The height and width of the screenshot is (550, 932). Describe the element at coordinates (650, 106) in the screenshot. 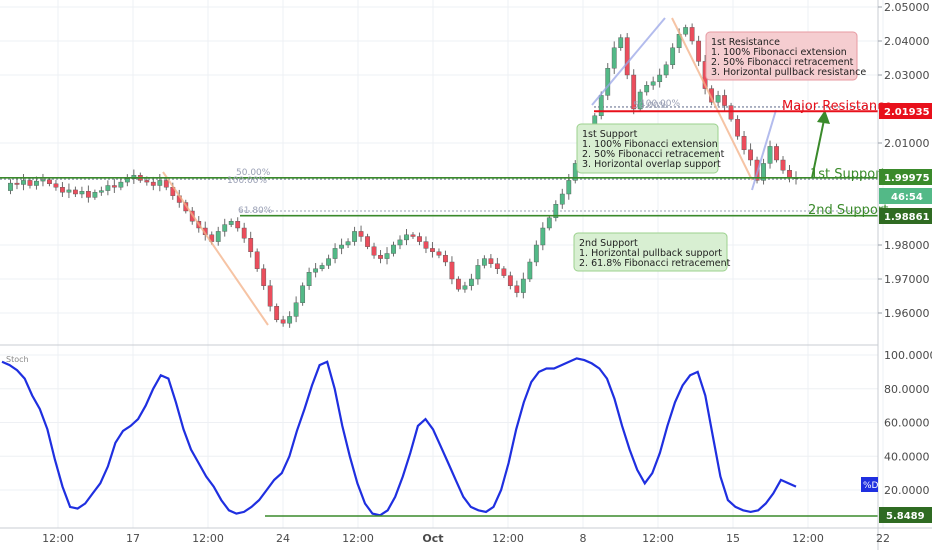

I see `fib-label-50-right: 50.00%` at that location.